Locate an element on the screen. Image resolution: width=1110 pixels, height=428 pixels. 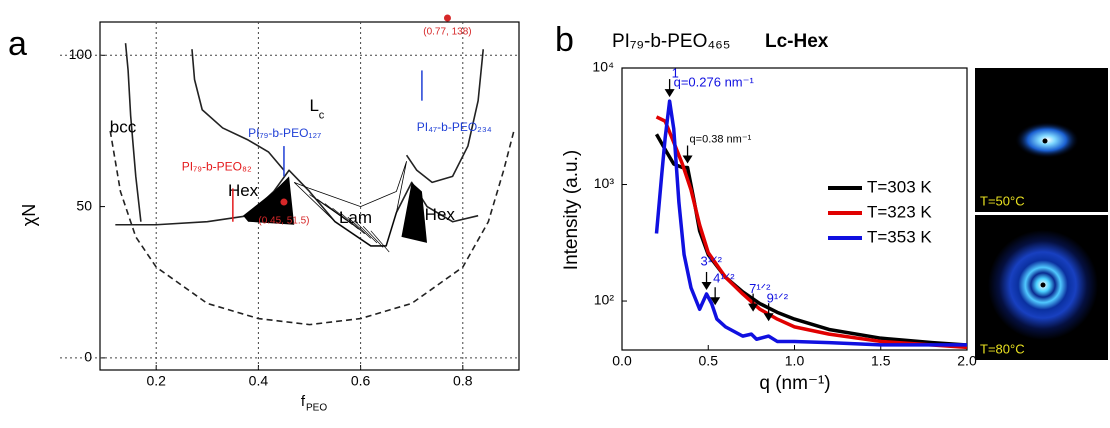
x-tick-label: 1.5 is located at coordinates (881, 361).